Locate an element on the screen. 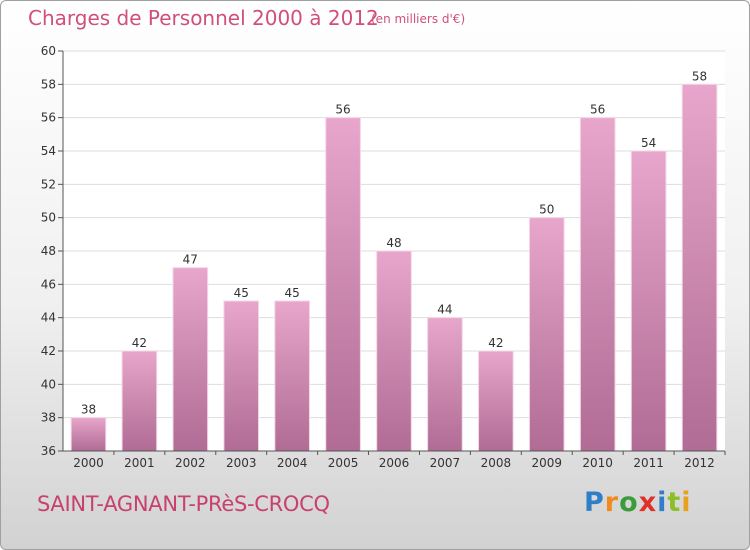 The height and width of the screenshot is (550, 750). y-tick-label: 40 is located at coordinates (48, 384).